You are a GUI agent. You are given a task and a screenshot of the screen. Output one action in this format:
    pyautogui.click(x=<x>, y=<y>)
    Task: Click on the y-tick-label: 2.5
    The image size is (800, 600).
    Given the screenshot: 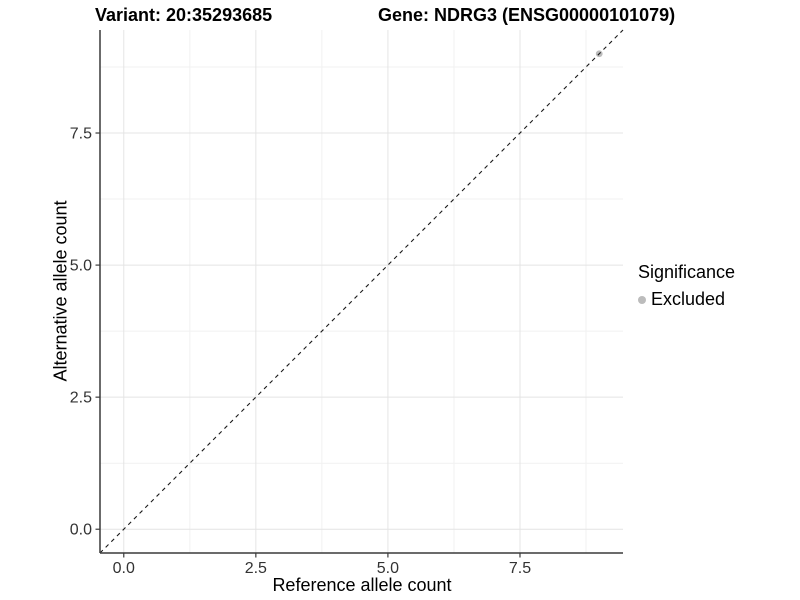 What is the action you would take?
    pyautogui.click(x=81, y=398)
    